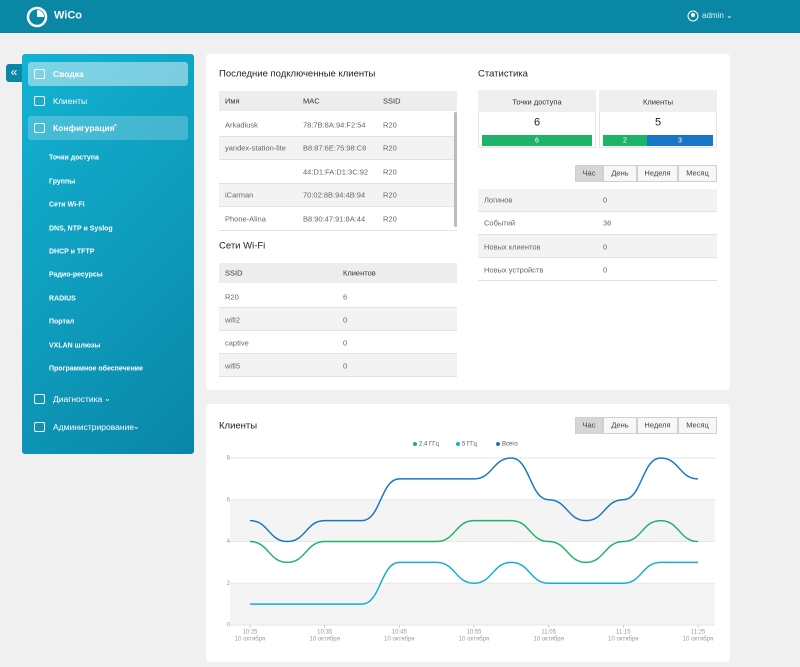 Image resolution: width=800 pixels, height=667 pixels. I want to click on submenu-item: Точки доступа, so click(74, 158).